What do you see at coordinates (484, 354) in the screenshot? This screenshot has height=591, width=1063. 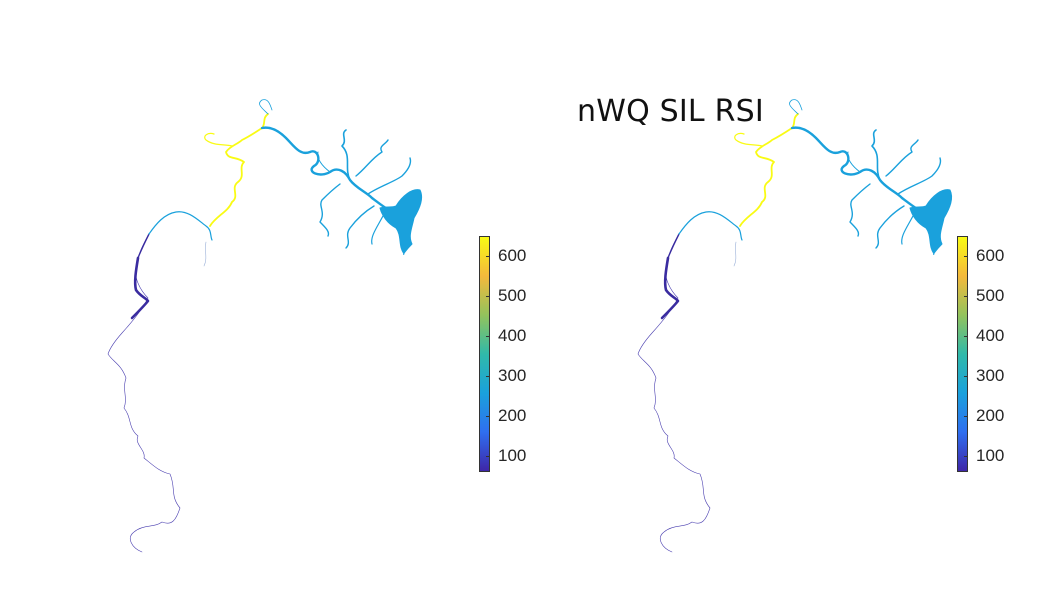 I see `left-colorbar` at bounding box center [484, 354].